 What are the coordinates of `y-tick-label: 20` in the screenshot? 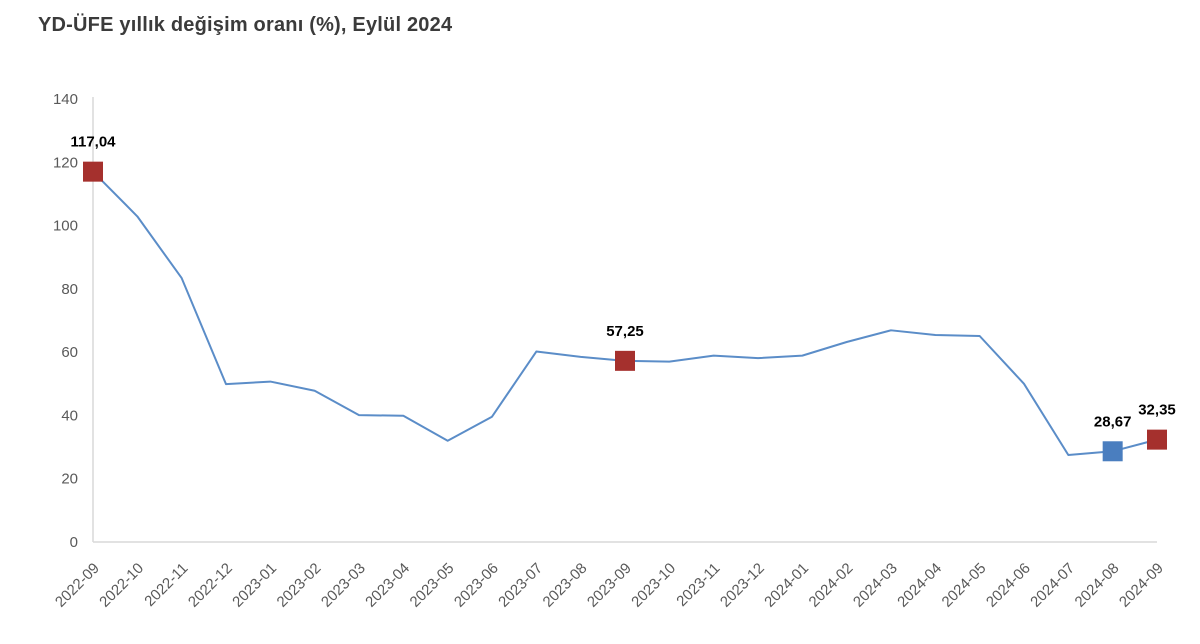 It's located at (69, 479).